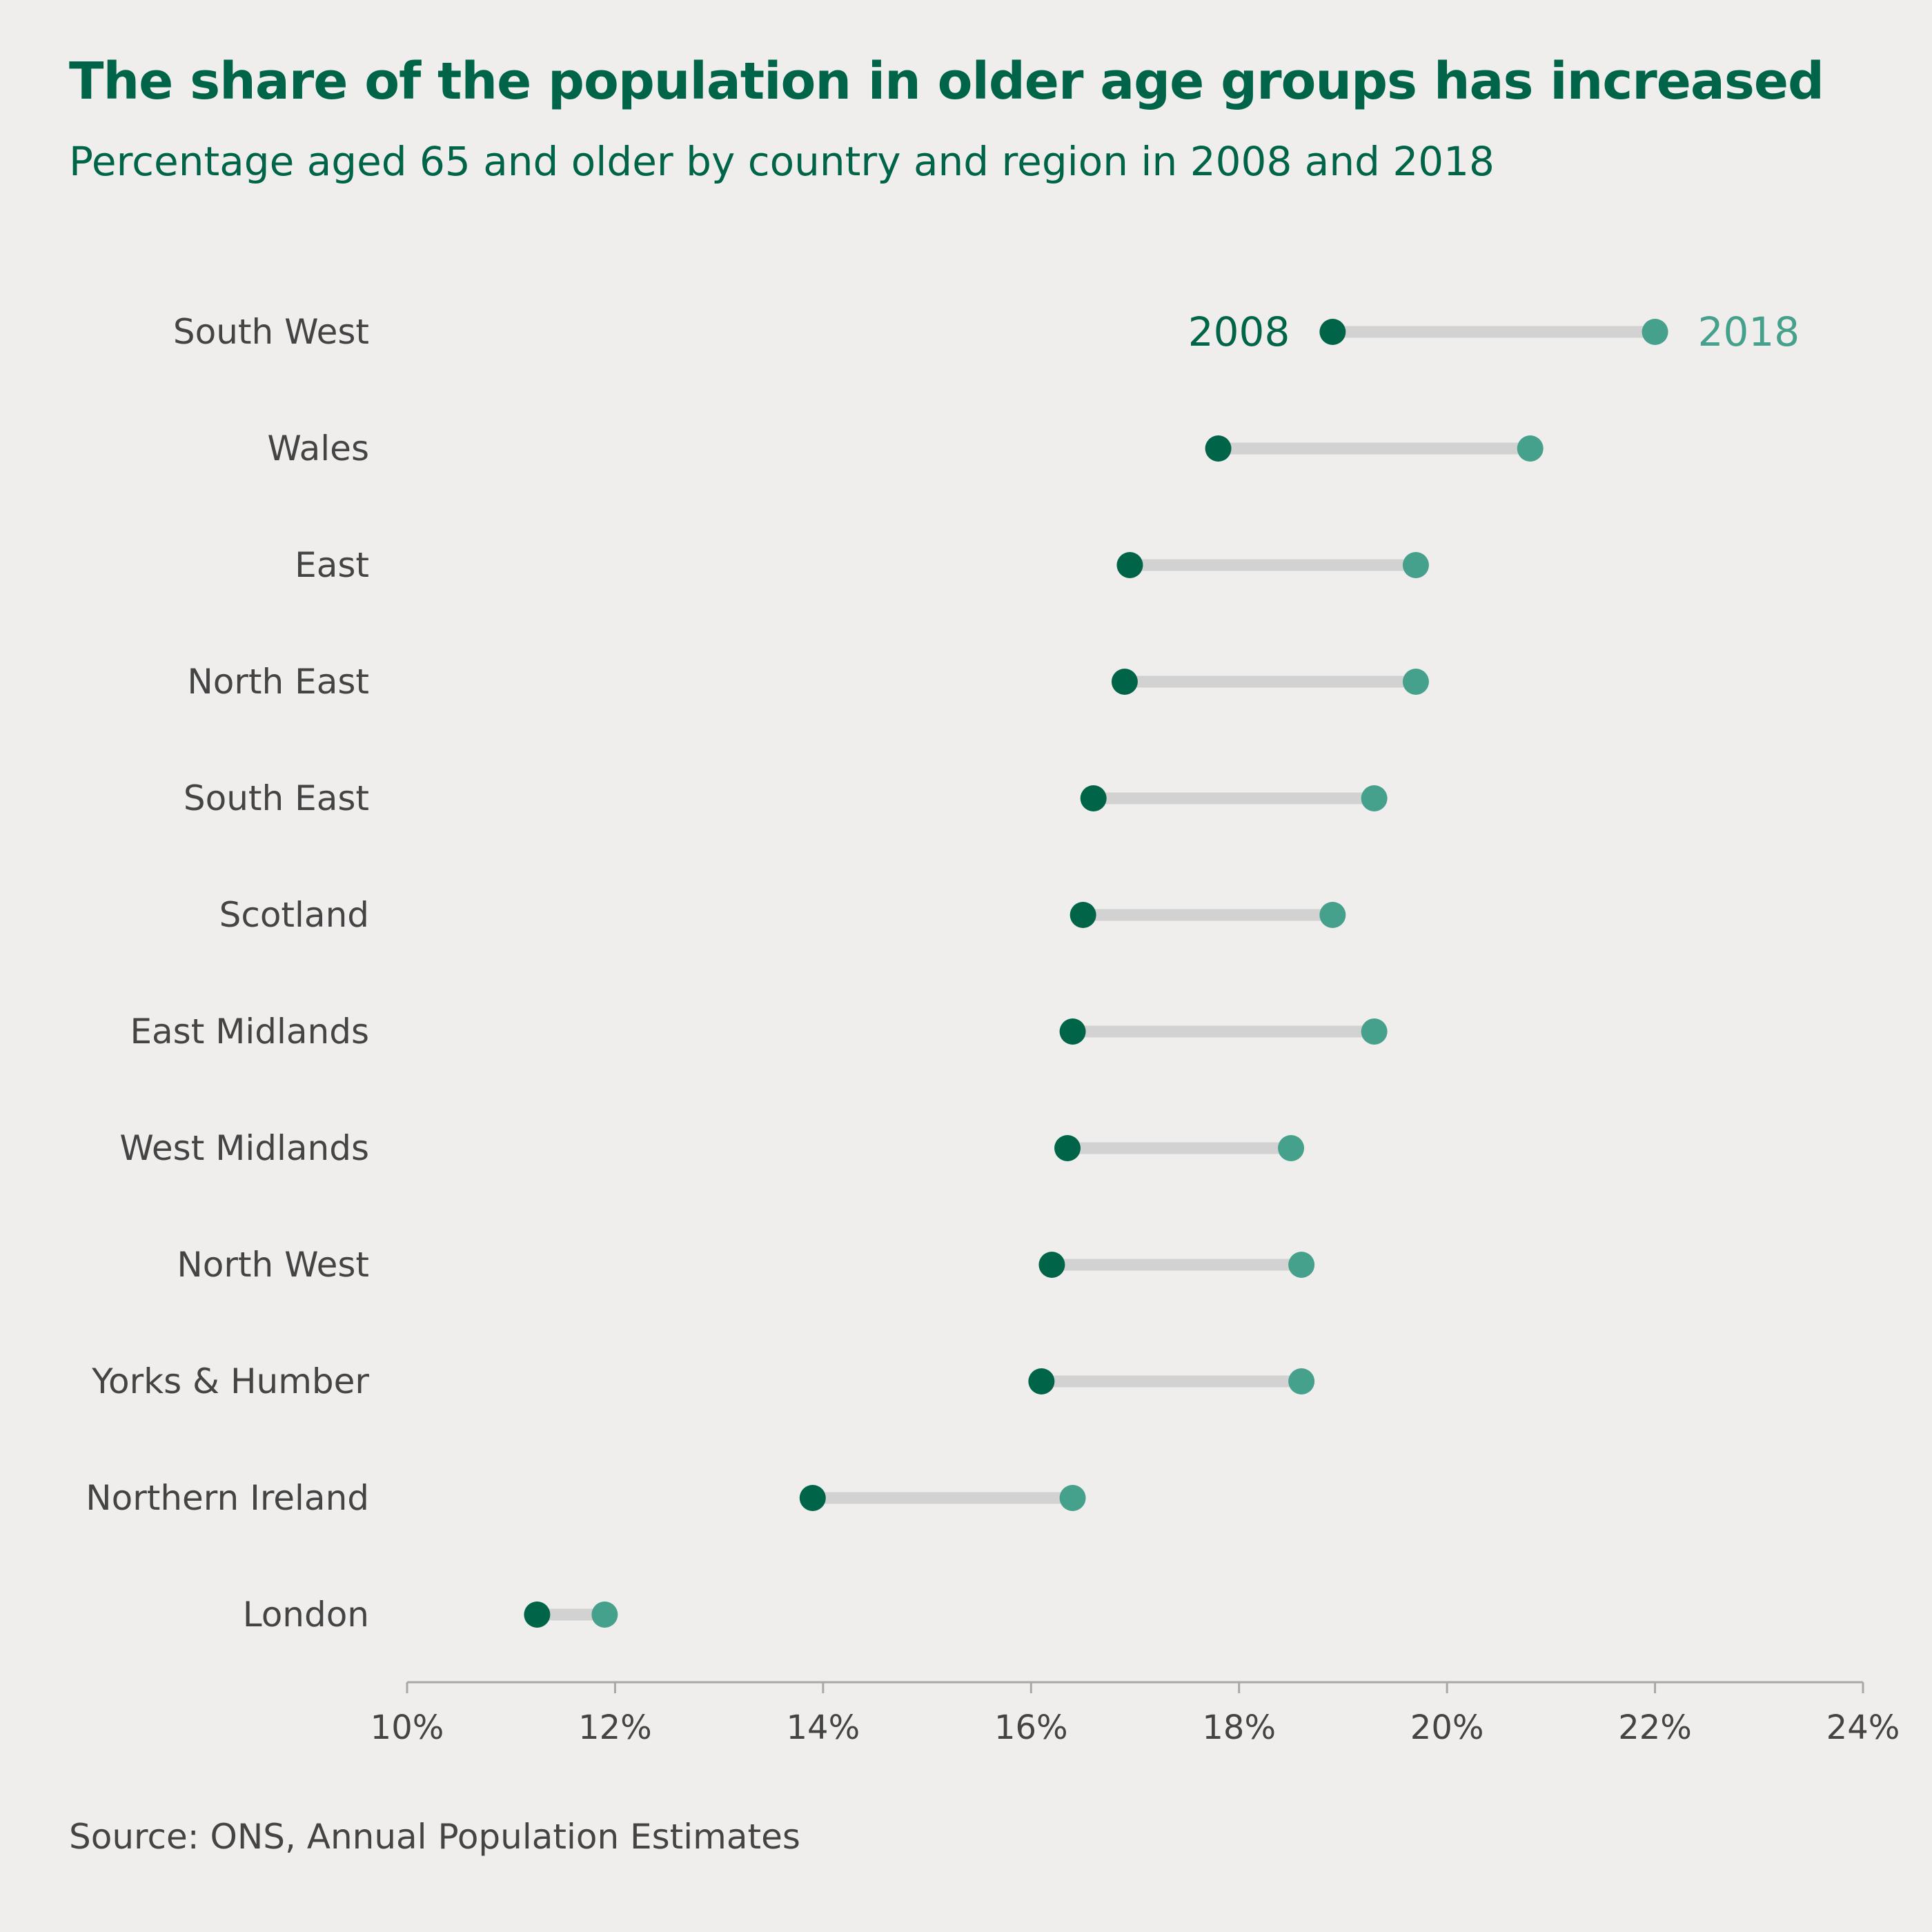  Describe the element at coordinates (271, 332) in the screenshot. I see `category-label: South West` at that location.